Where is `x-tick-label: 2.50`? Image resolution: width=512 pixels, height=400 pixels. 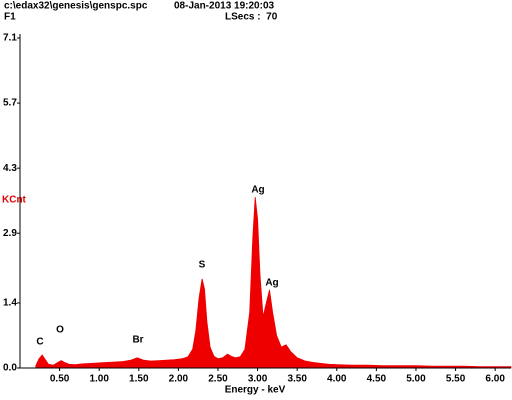
x-tick-label: 2.50 is located at coordinates (218, 379).